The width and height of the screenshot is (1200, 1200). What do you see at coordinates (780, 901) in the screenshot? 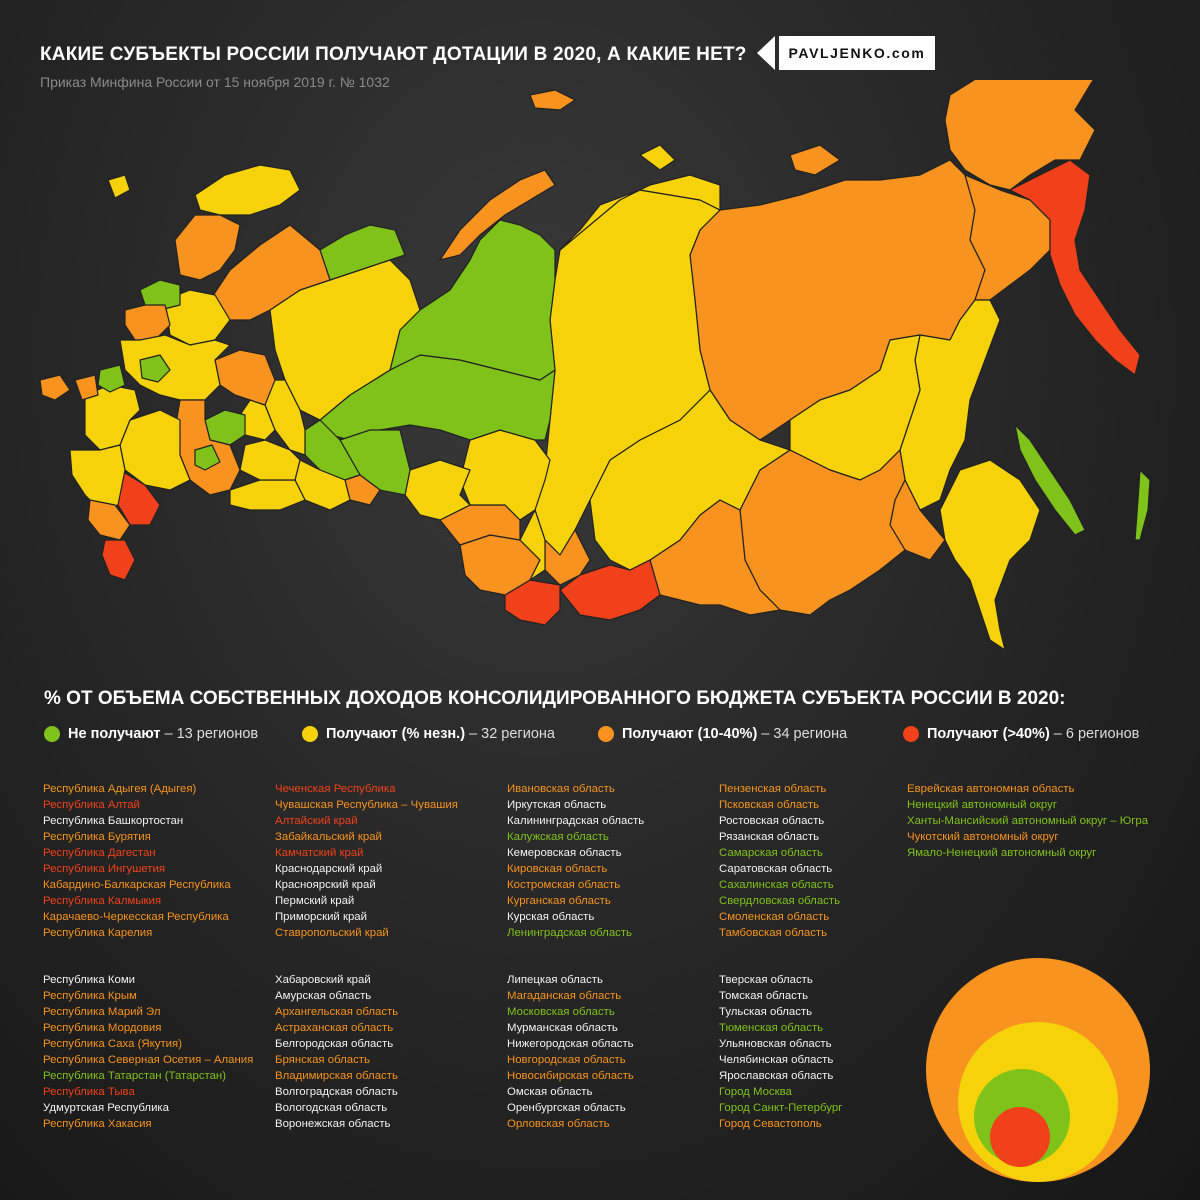
I see `region-list-item: Свердловская область` at bounding box center [780, 901].